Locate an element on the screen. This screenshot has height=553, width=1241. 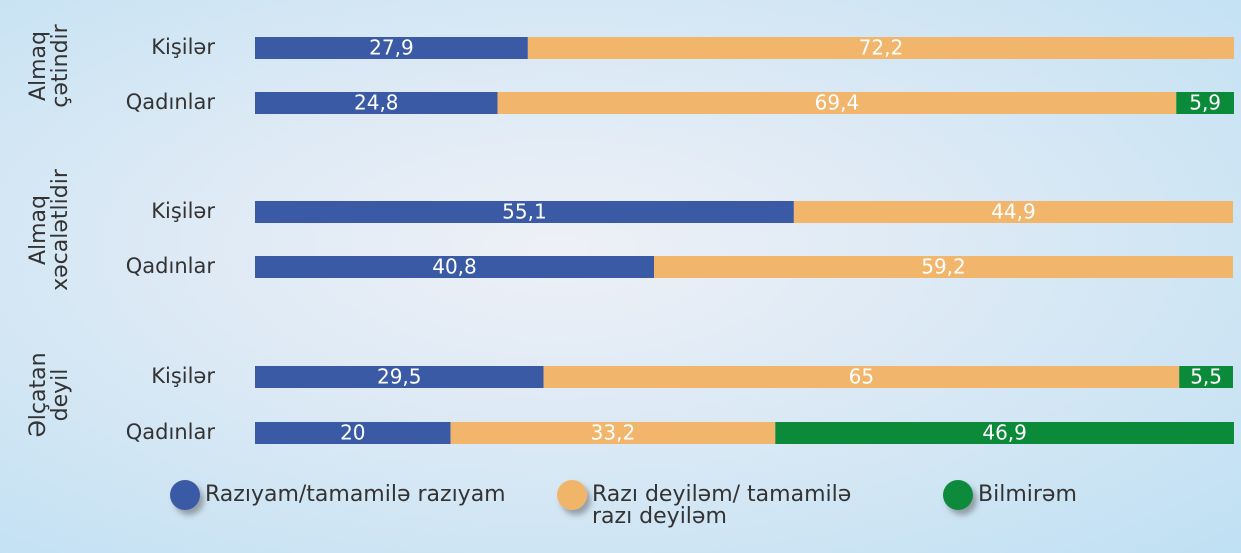
data-label: 59,2 is located at coordinates (943, 267).